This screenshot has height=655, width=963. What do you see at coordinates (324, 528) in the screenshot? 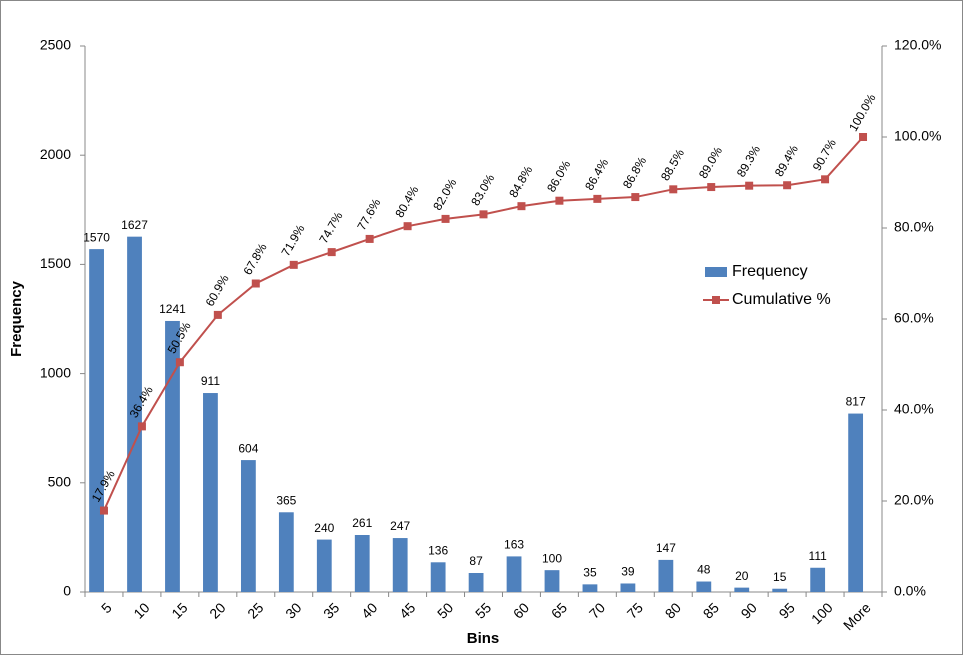
I see `bar-value-label: 240` at bounding box center [324, 528].